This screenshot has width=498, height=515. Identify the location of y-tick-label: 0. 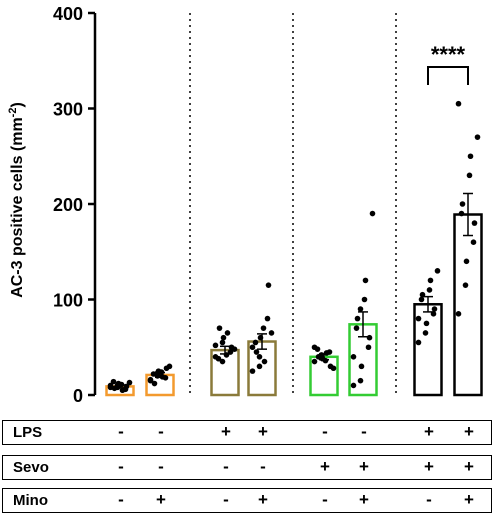
(78, 396).